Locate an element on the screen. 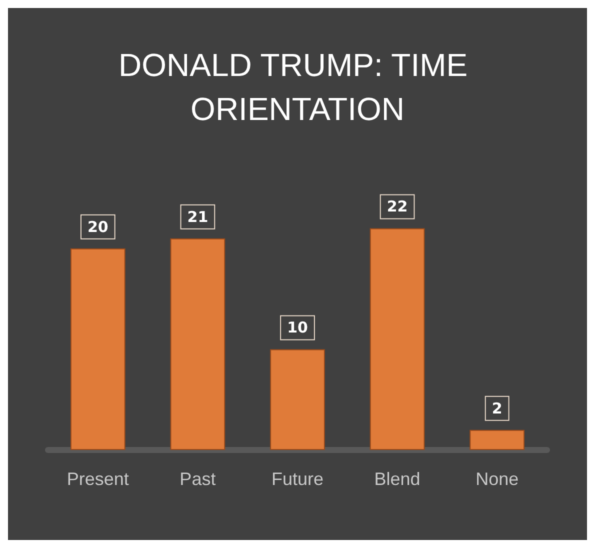  data-label: 10 is located at coordinates (297, 327).